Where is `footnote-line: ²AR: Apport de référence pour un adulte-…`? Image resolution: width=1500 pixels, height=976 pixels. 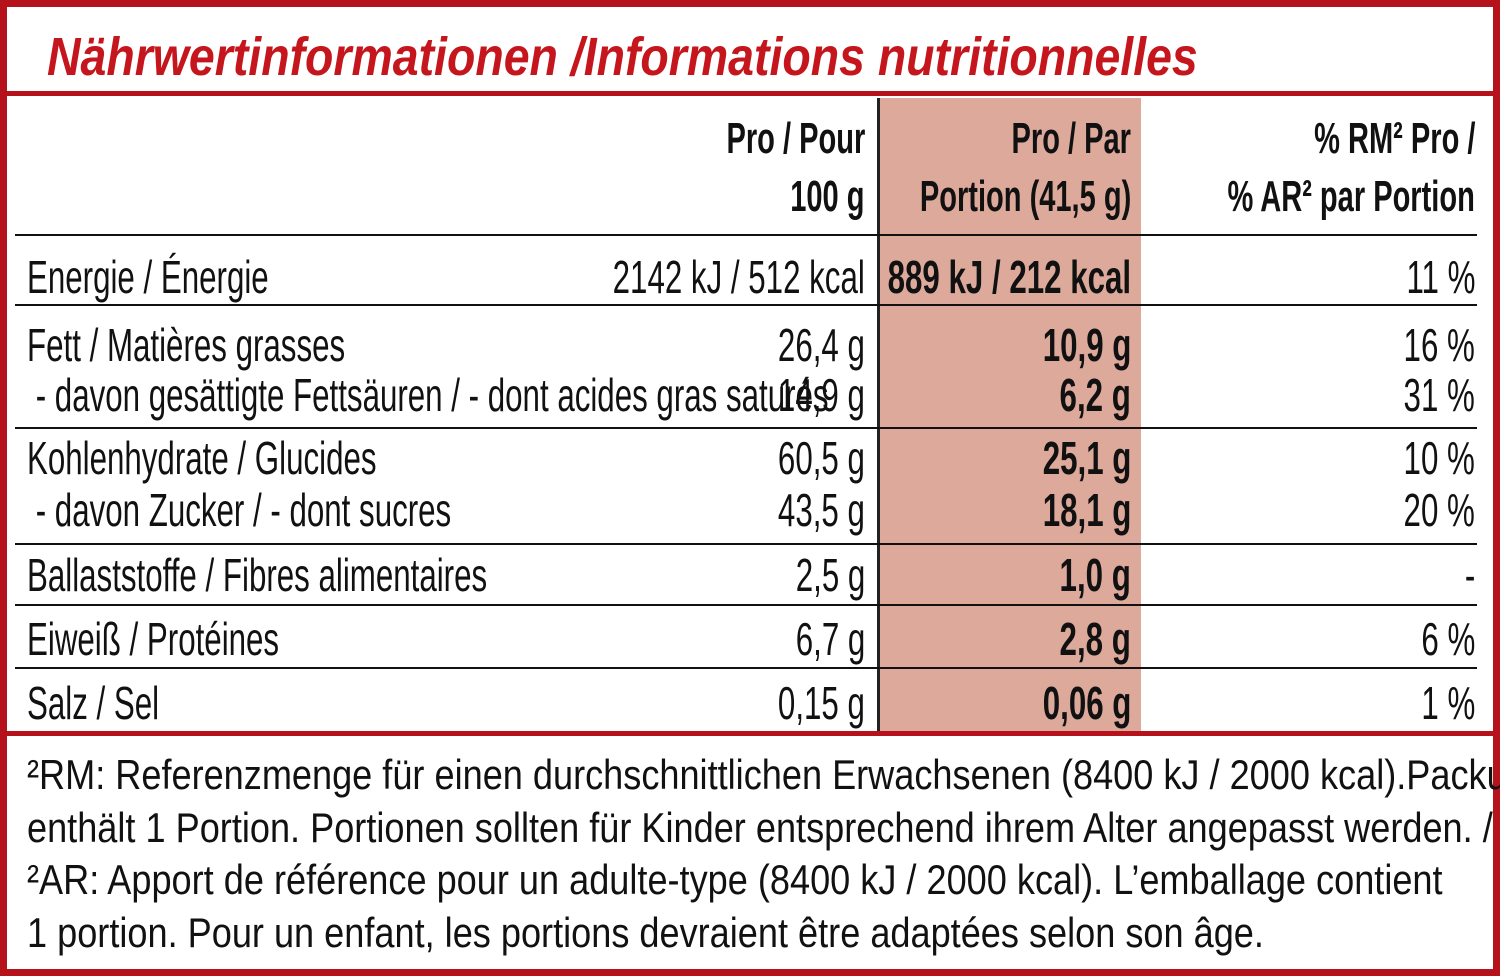 footnote-line: ²AR: Apport de référence pour un adulte-… is located at coordinates (735, 879).